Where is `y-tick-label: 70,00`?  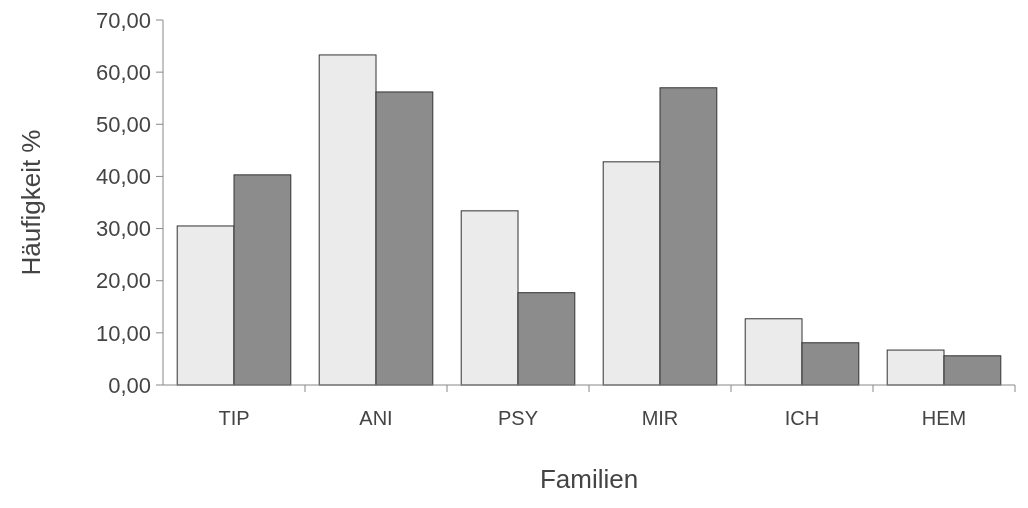
y-tick-label: 70,00 is located at coordinates (123, 20).